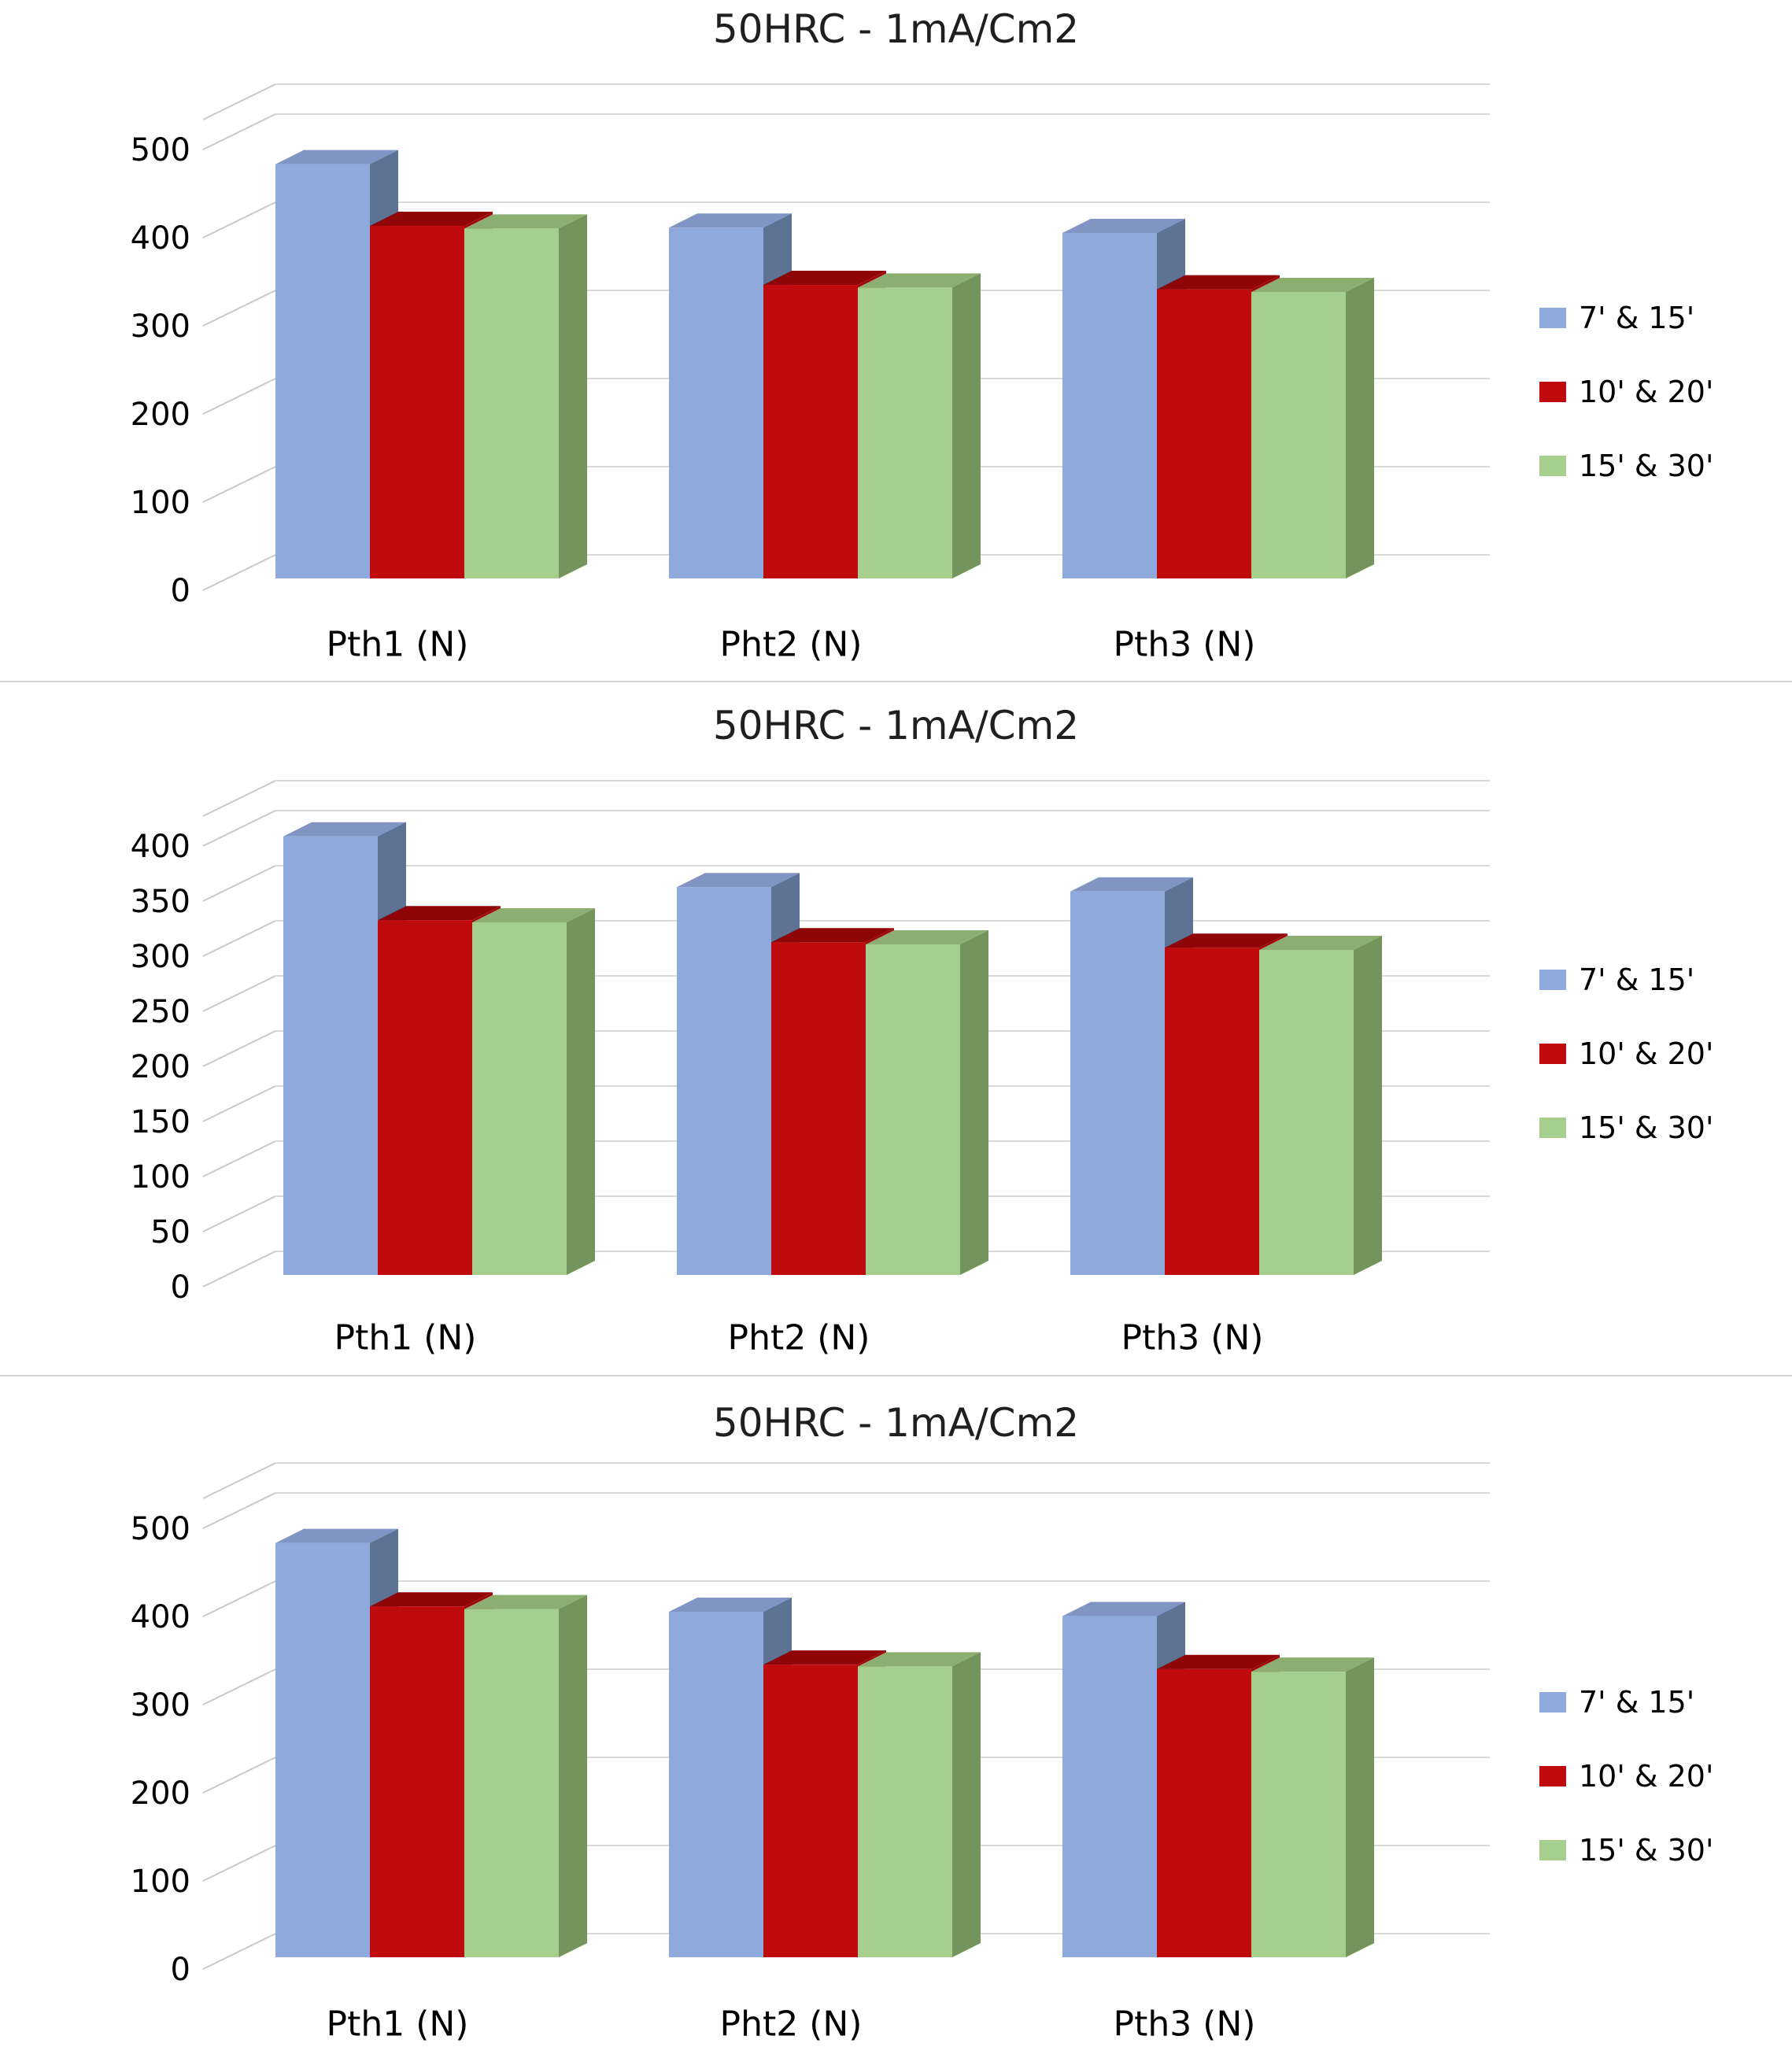  Describe the element at coordinates (896, 1423) in the screenshot. I see `chart-title: 50HRC - 1mA/Cm2` at that location.